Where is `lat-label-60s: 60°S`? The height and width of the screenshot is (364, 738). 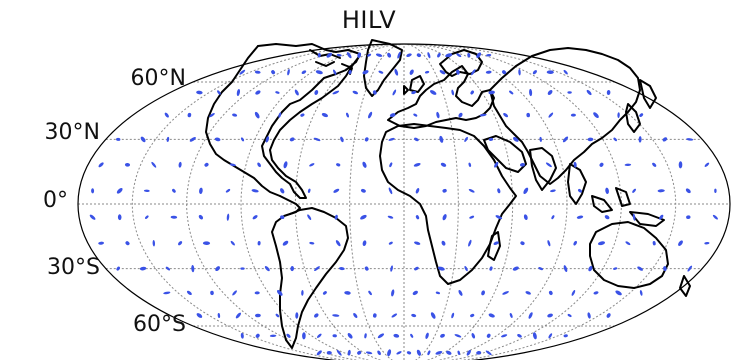 lat-label-60s: 60°S is located at coordinates (159, 324).